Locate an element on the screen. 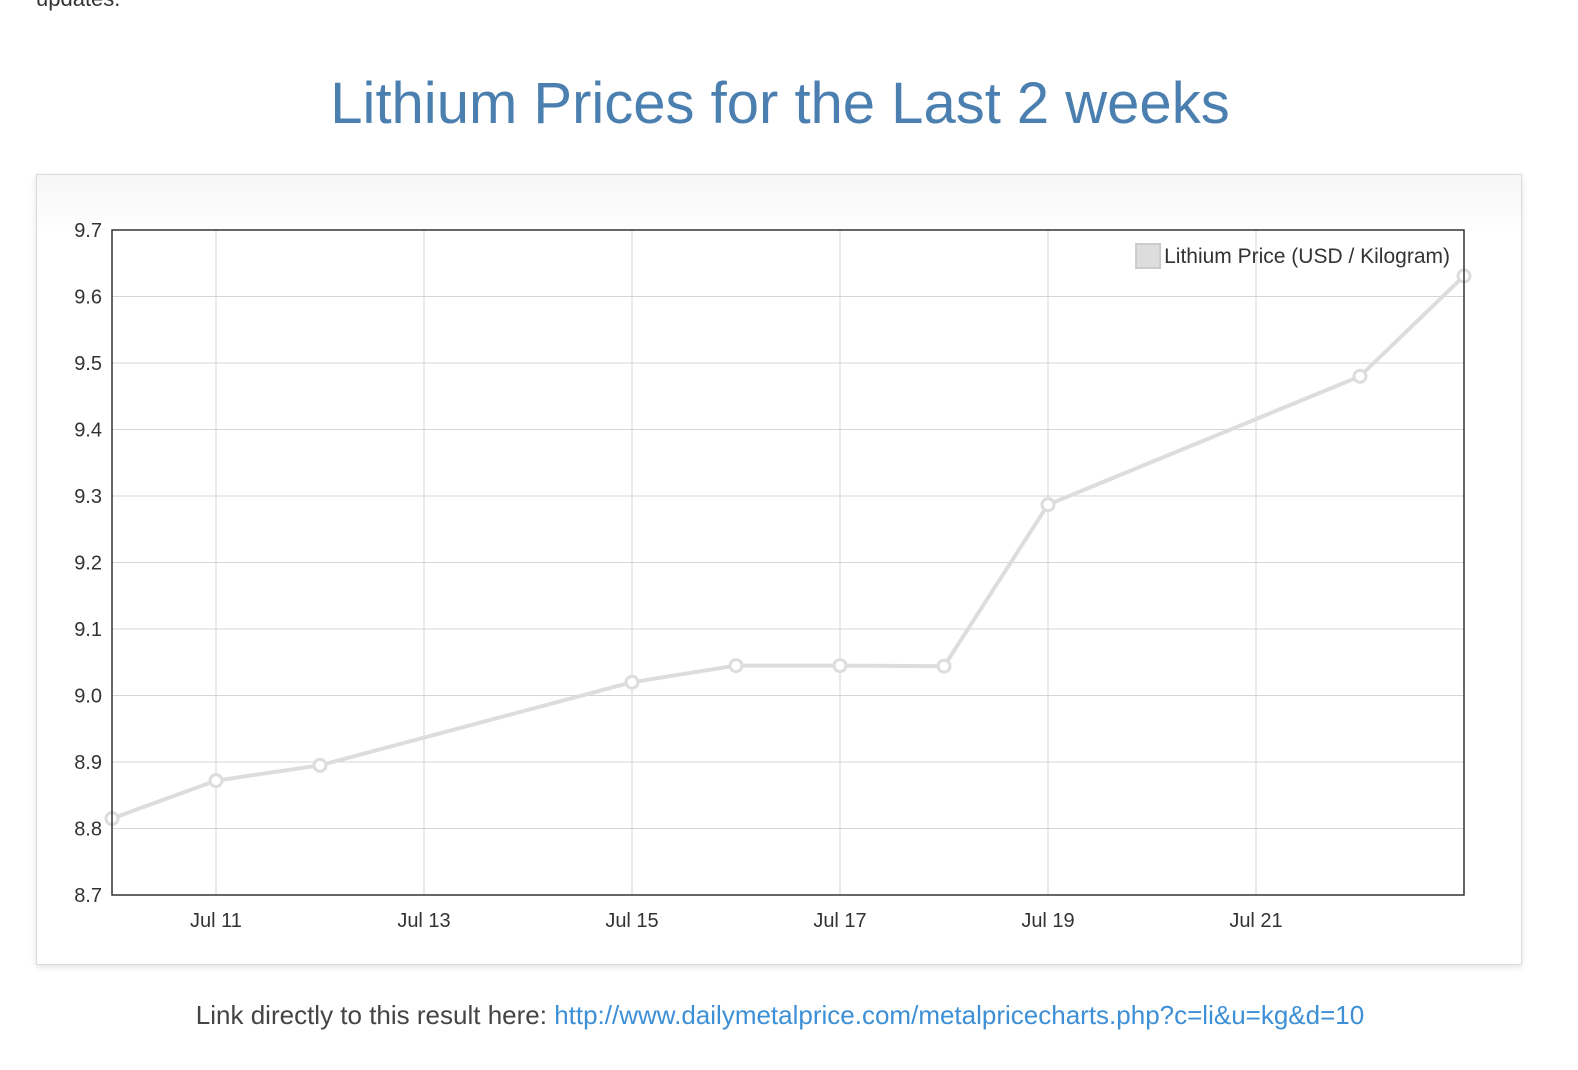 This screenshot has height=1070, width=1578. y-tick-label: 9.7 is located at coordinates (88, 231).